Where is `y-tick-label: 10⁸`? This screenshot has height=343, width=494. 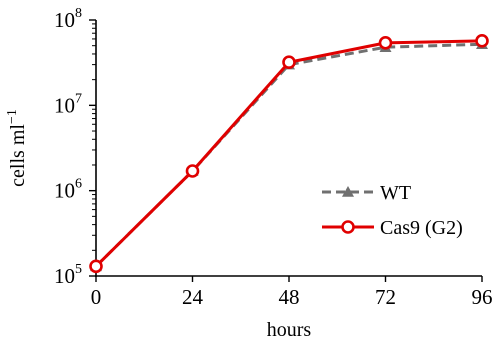
y-tick-label: 10⁸ is located at coordinates (68, 19).